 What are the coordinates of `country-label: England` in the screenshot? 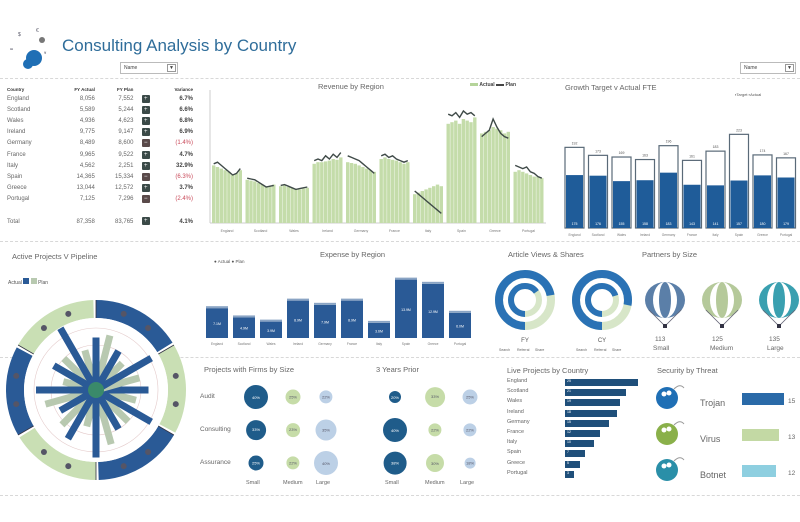 It's located at (517, 381).